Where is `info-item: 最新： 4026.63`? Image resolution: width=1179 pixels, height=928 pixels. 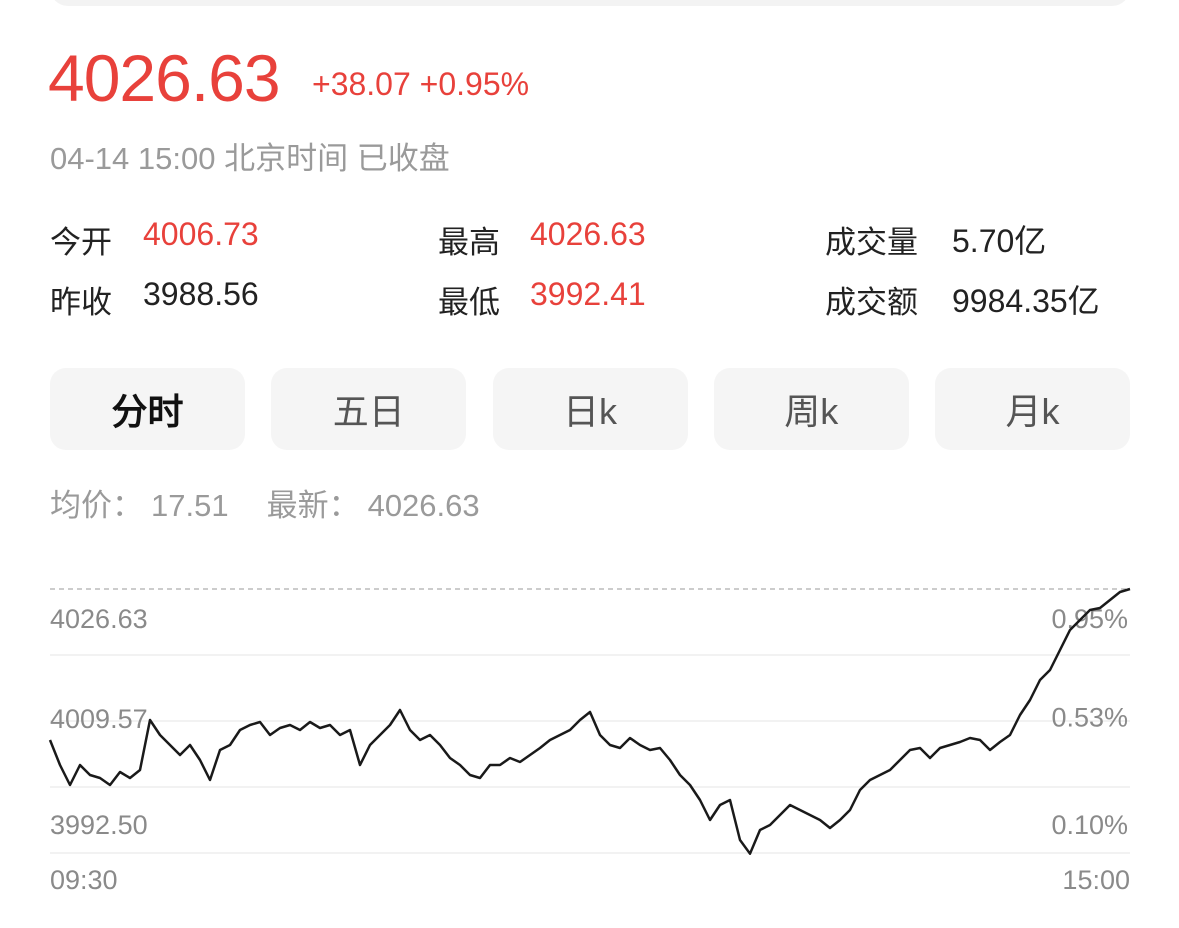 info-item: 最新： 4026.63 is located at coordinates (377, 505).